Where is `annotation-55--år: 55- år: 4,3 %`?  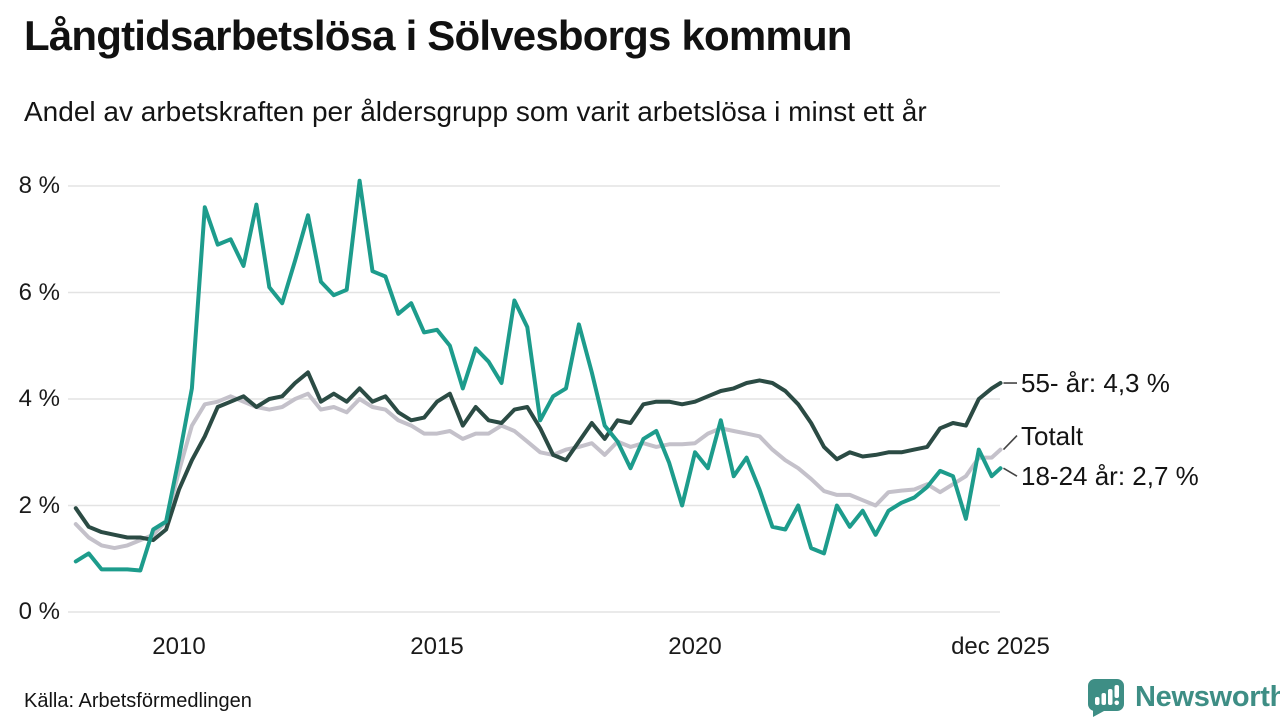
annotation-55--år: 55- år: 4,3 % is located at coordinates (1095, 383).